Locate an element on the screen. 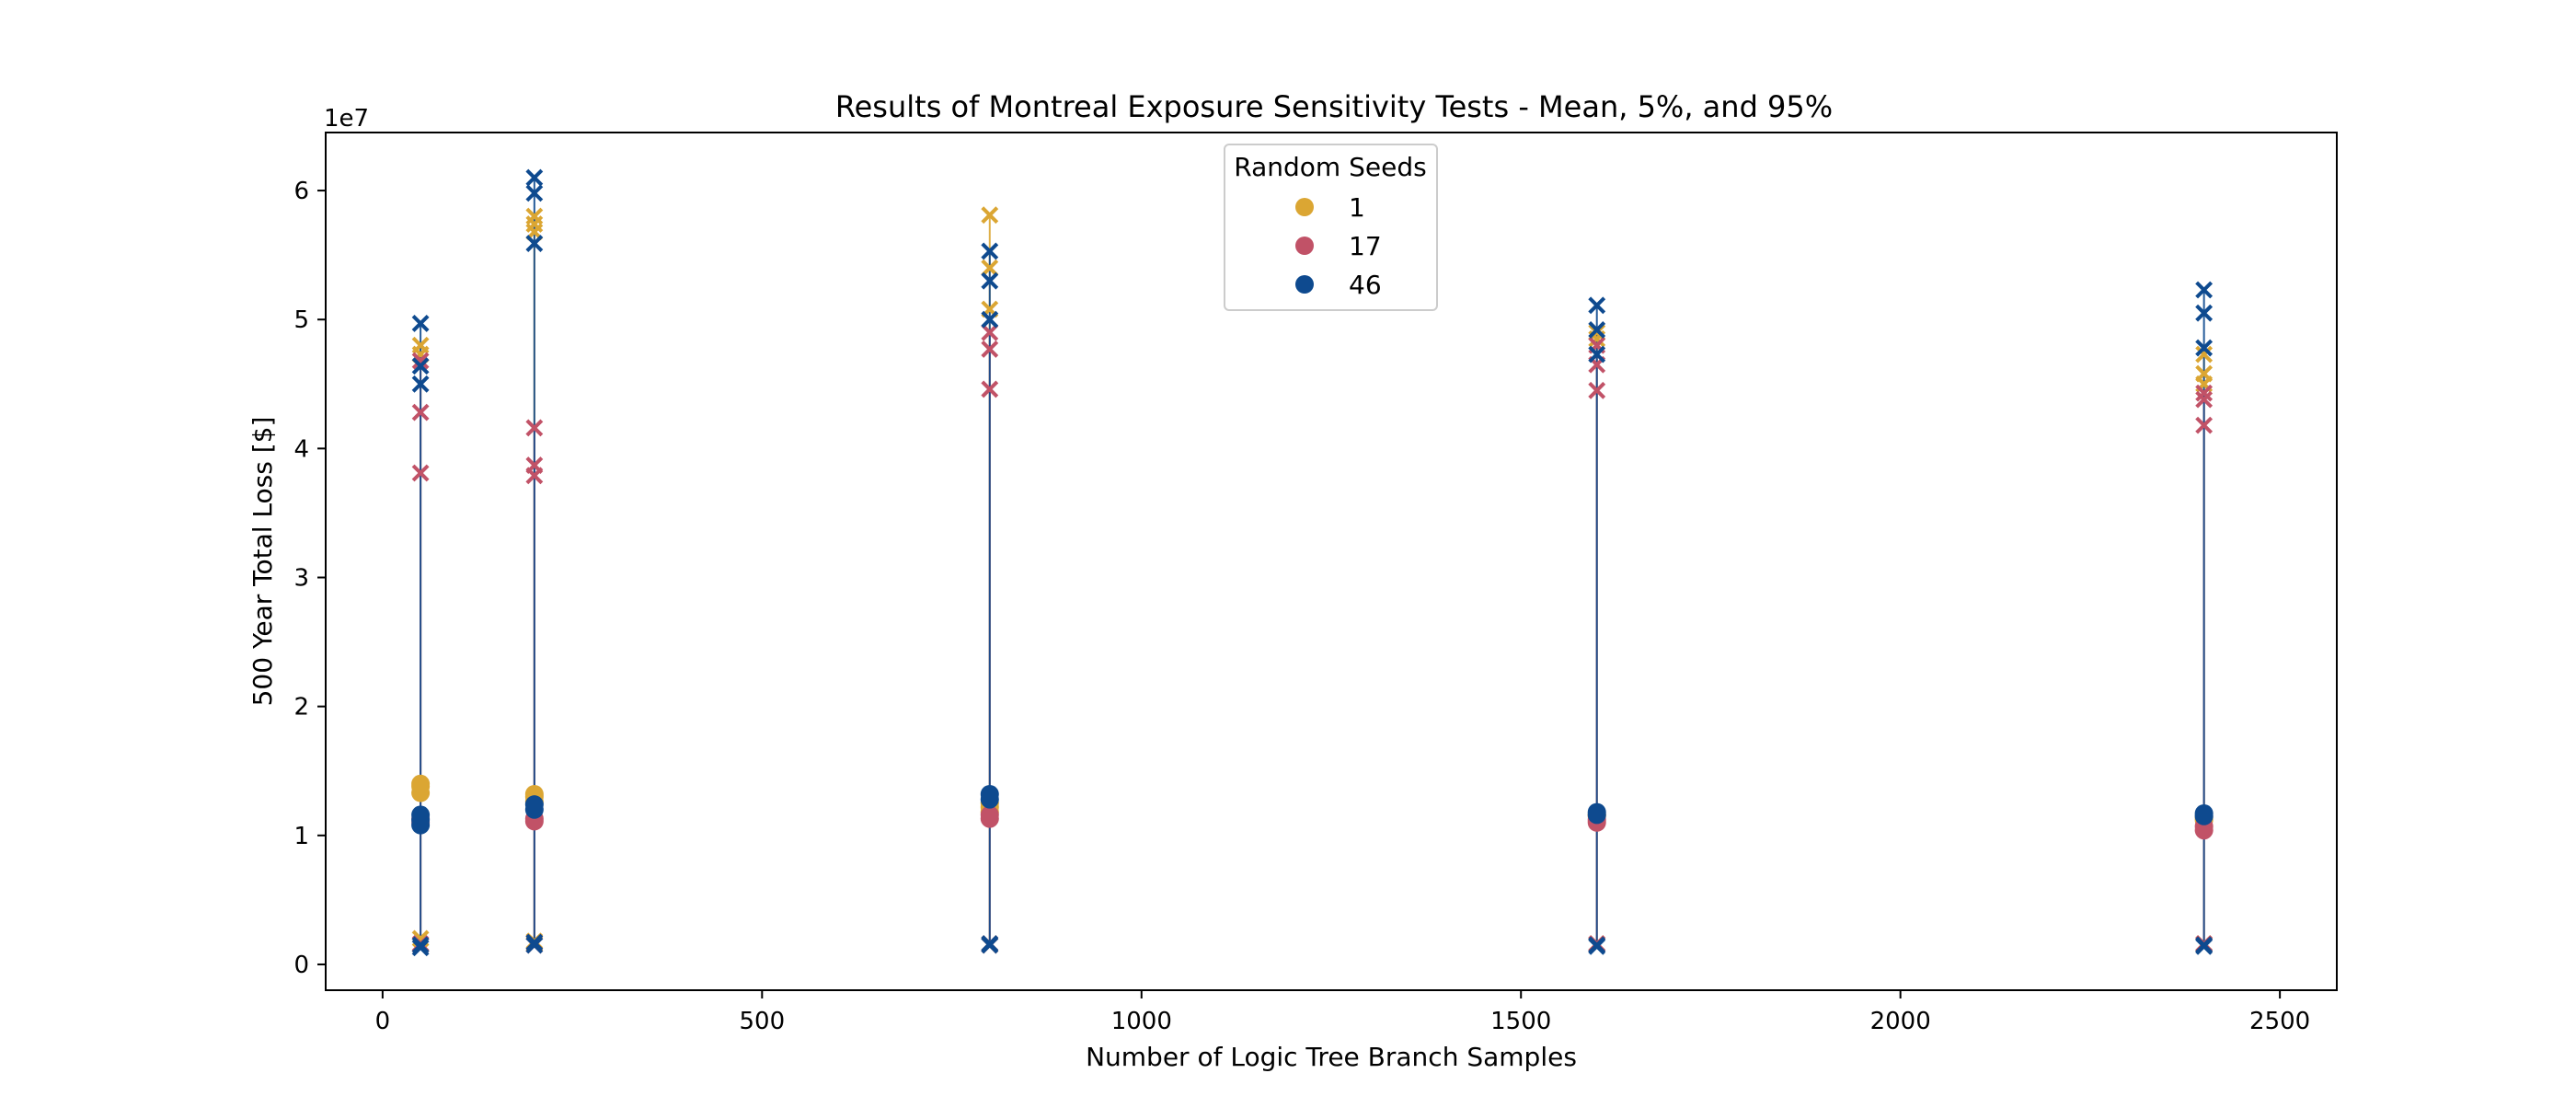 This screenshot has height=1108, width=2576. legend-label: 1 is located at coordinates (1357, 207).